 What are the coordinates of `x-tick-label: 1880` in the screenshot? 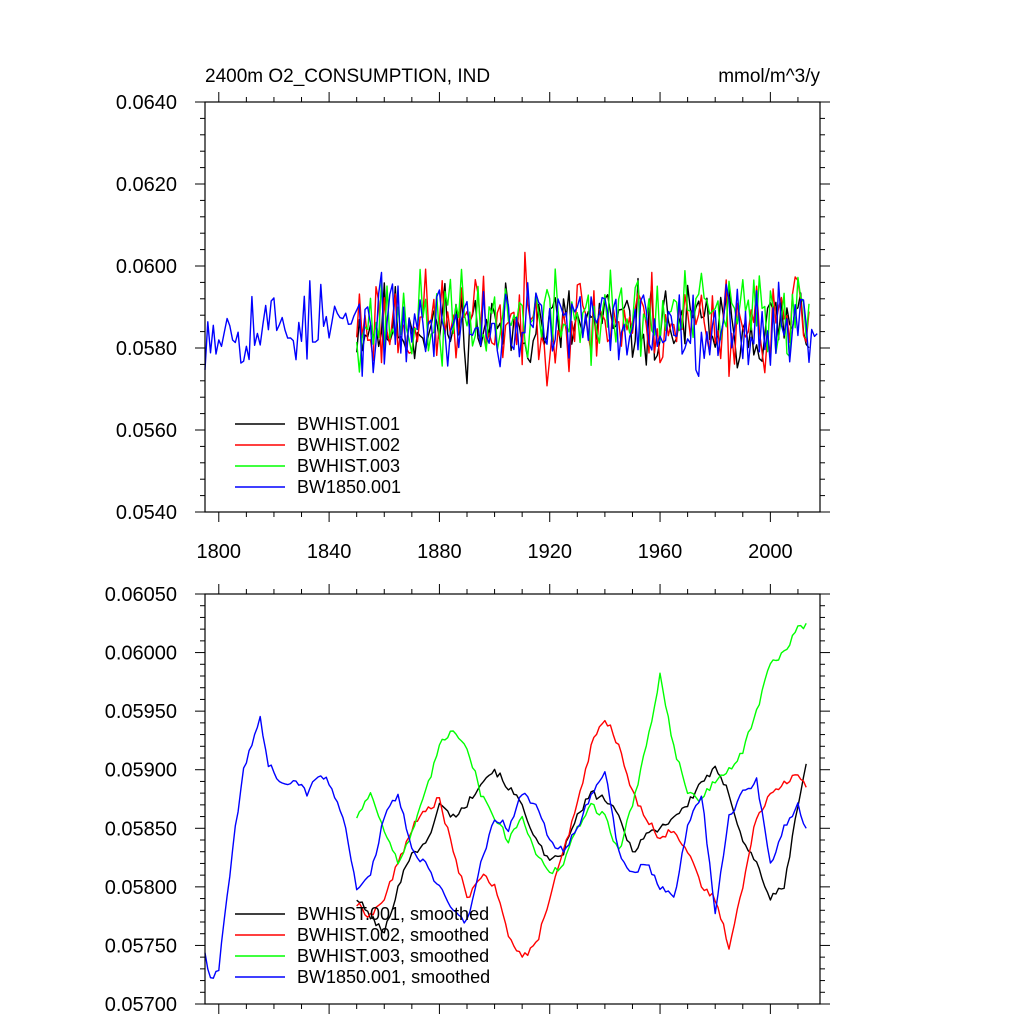 It's located at (439, 552).